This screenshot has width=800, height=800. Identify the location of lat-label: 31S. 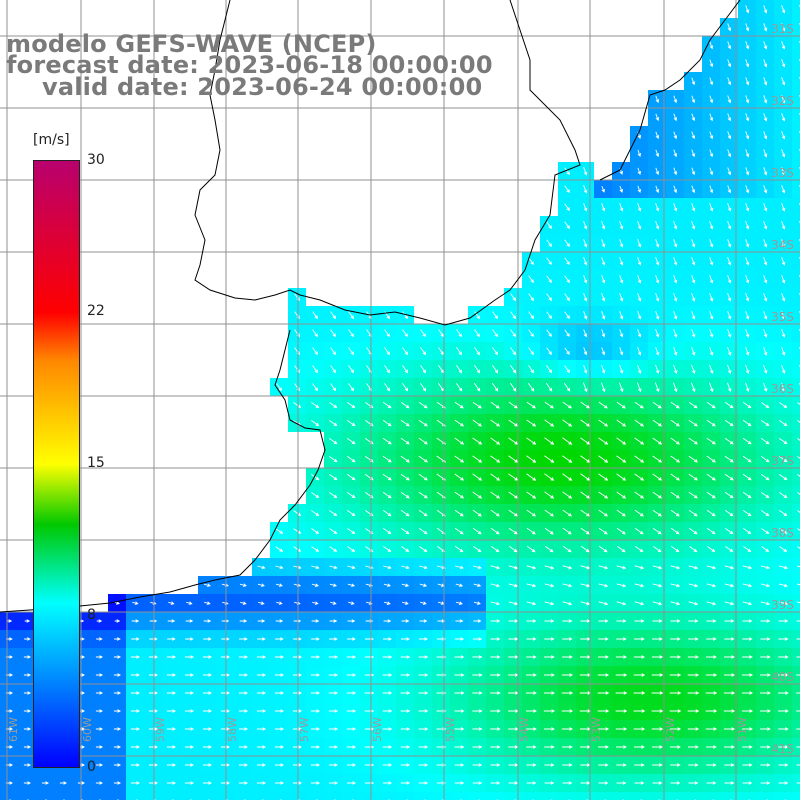
(782, 29).